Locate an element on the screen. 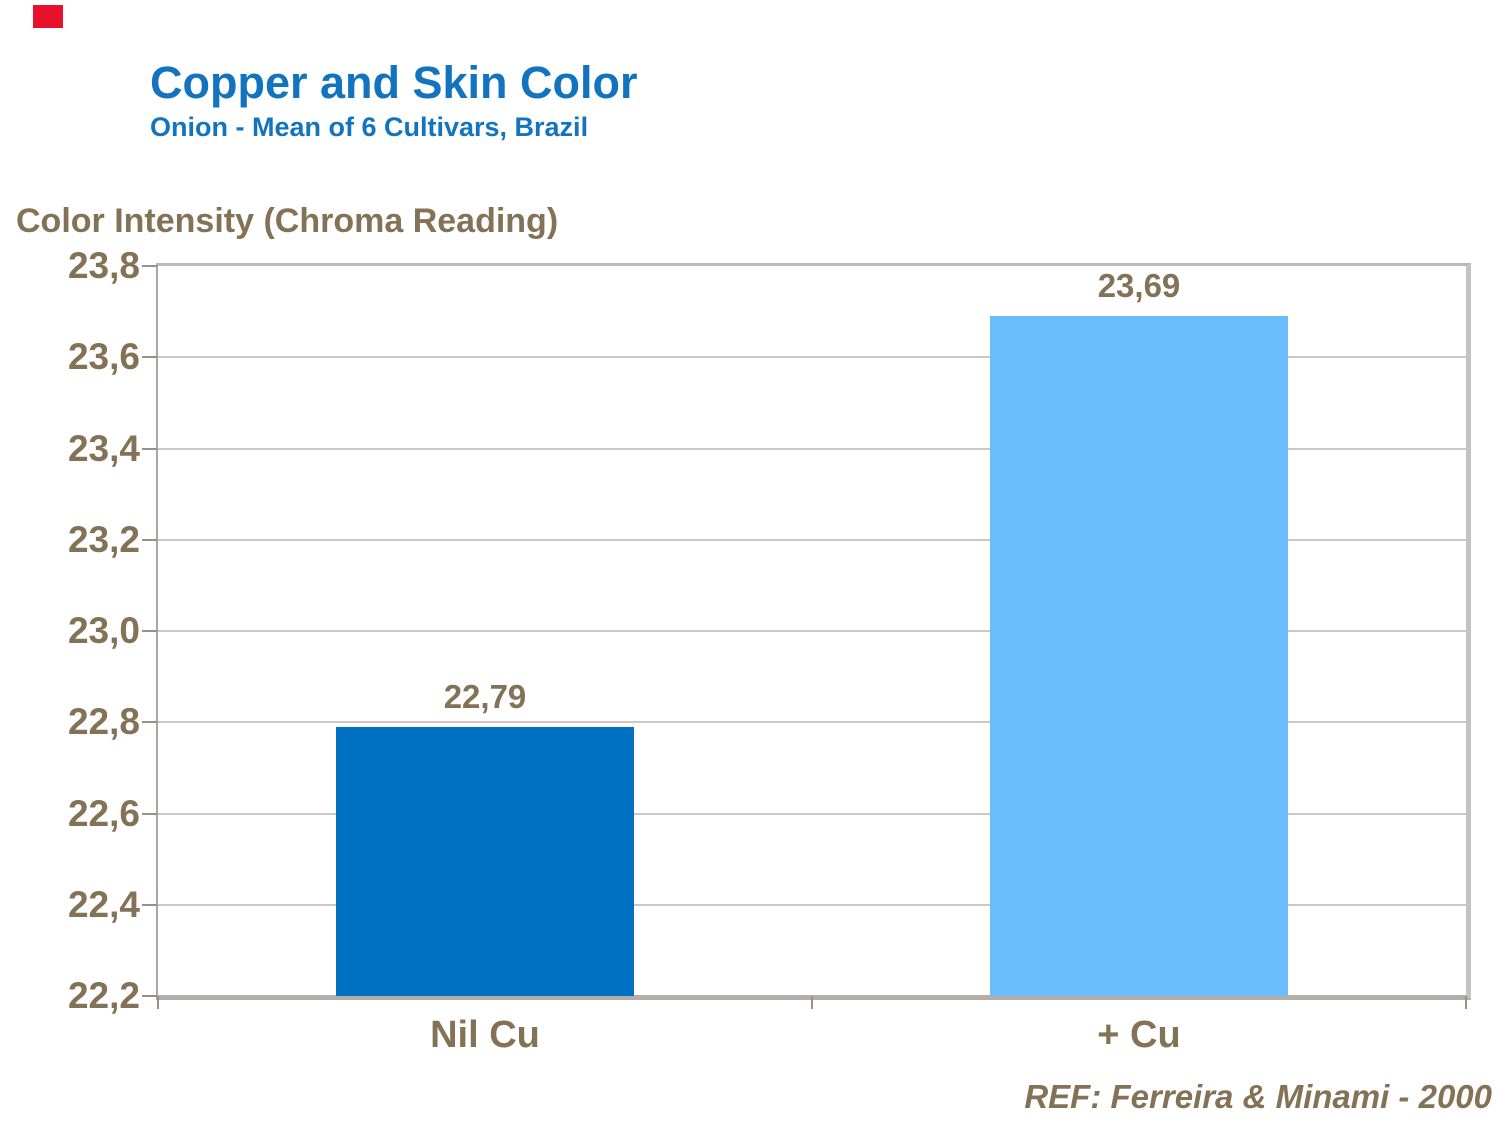 The width and height of the screenshot is (1501, 1125). y-tick-label: 23,2 is located at coordinates (103, 539).